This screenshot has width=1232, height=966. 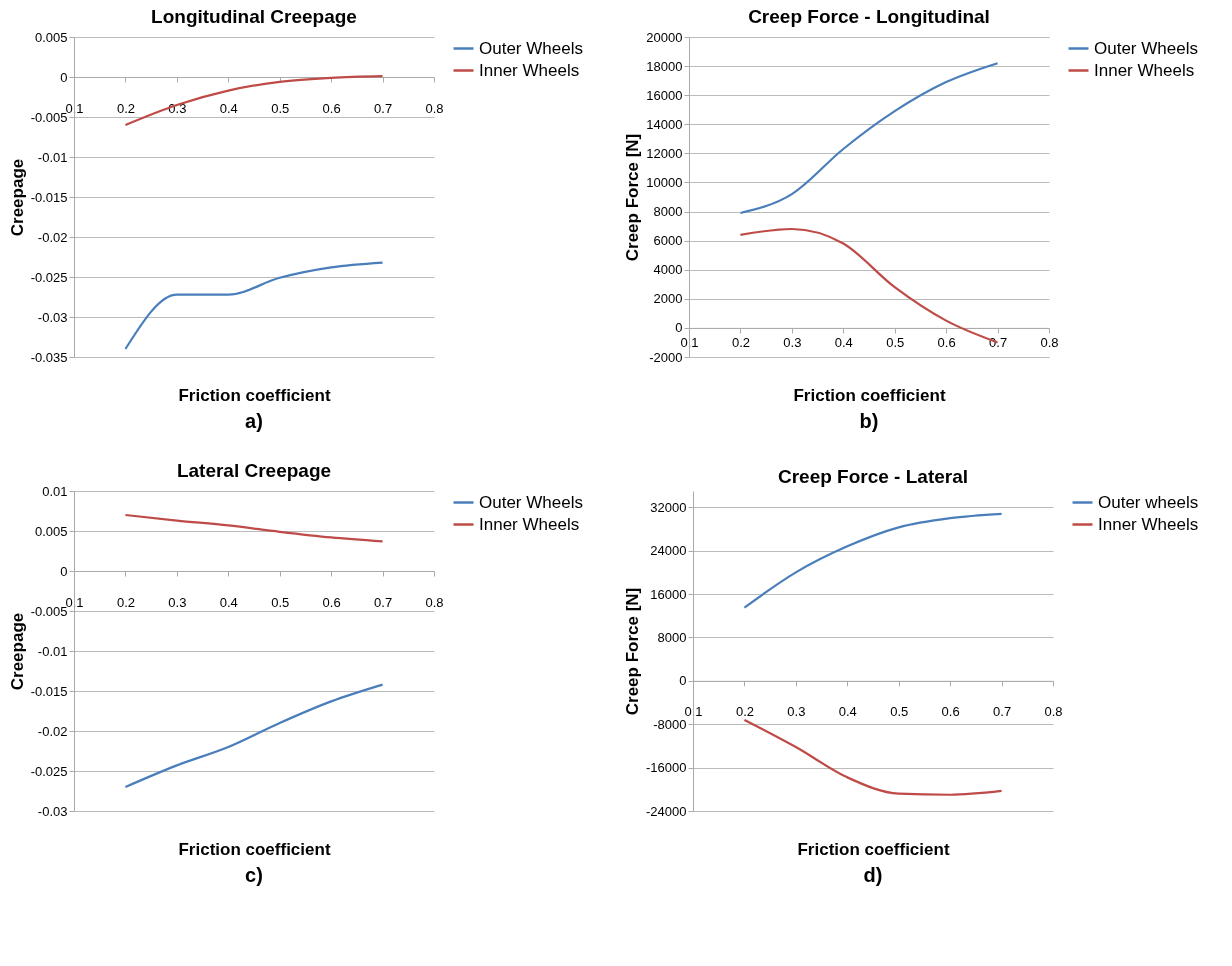 What do you see at coordinates (55, 491) in the screenshot?
I see `y-tick-label: 0.01` at bounding box center [55, 491].